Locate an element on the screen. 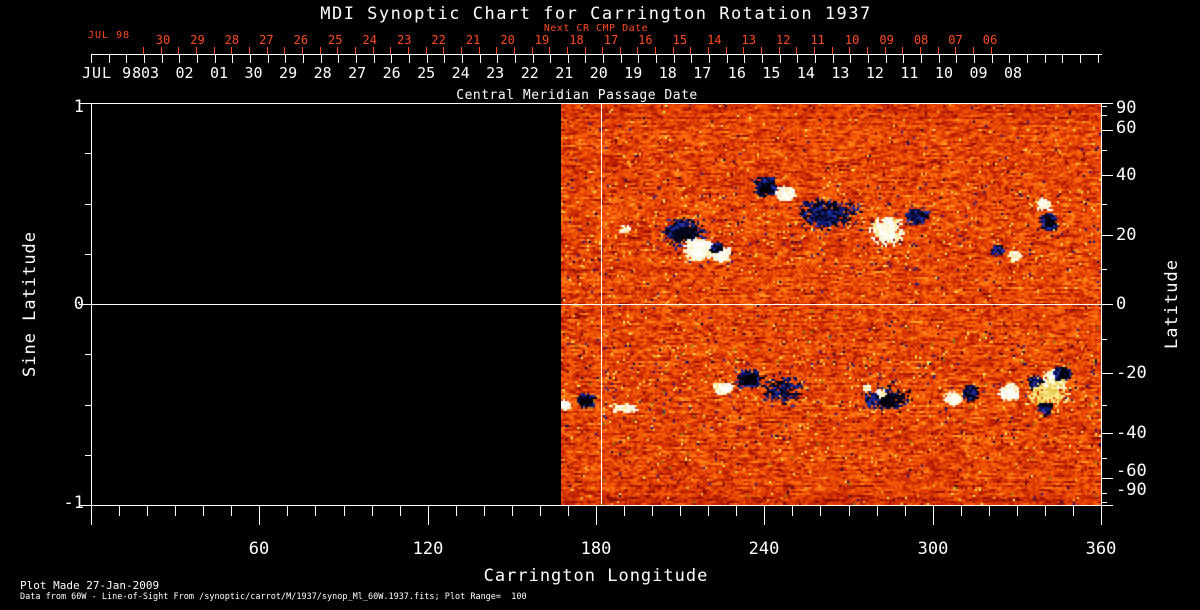  cmp-day-label: 08 is located at coordinates (1013, 73).